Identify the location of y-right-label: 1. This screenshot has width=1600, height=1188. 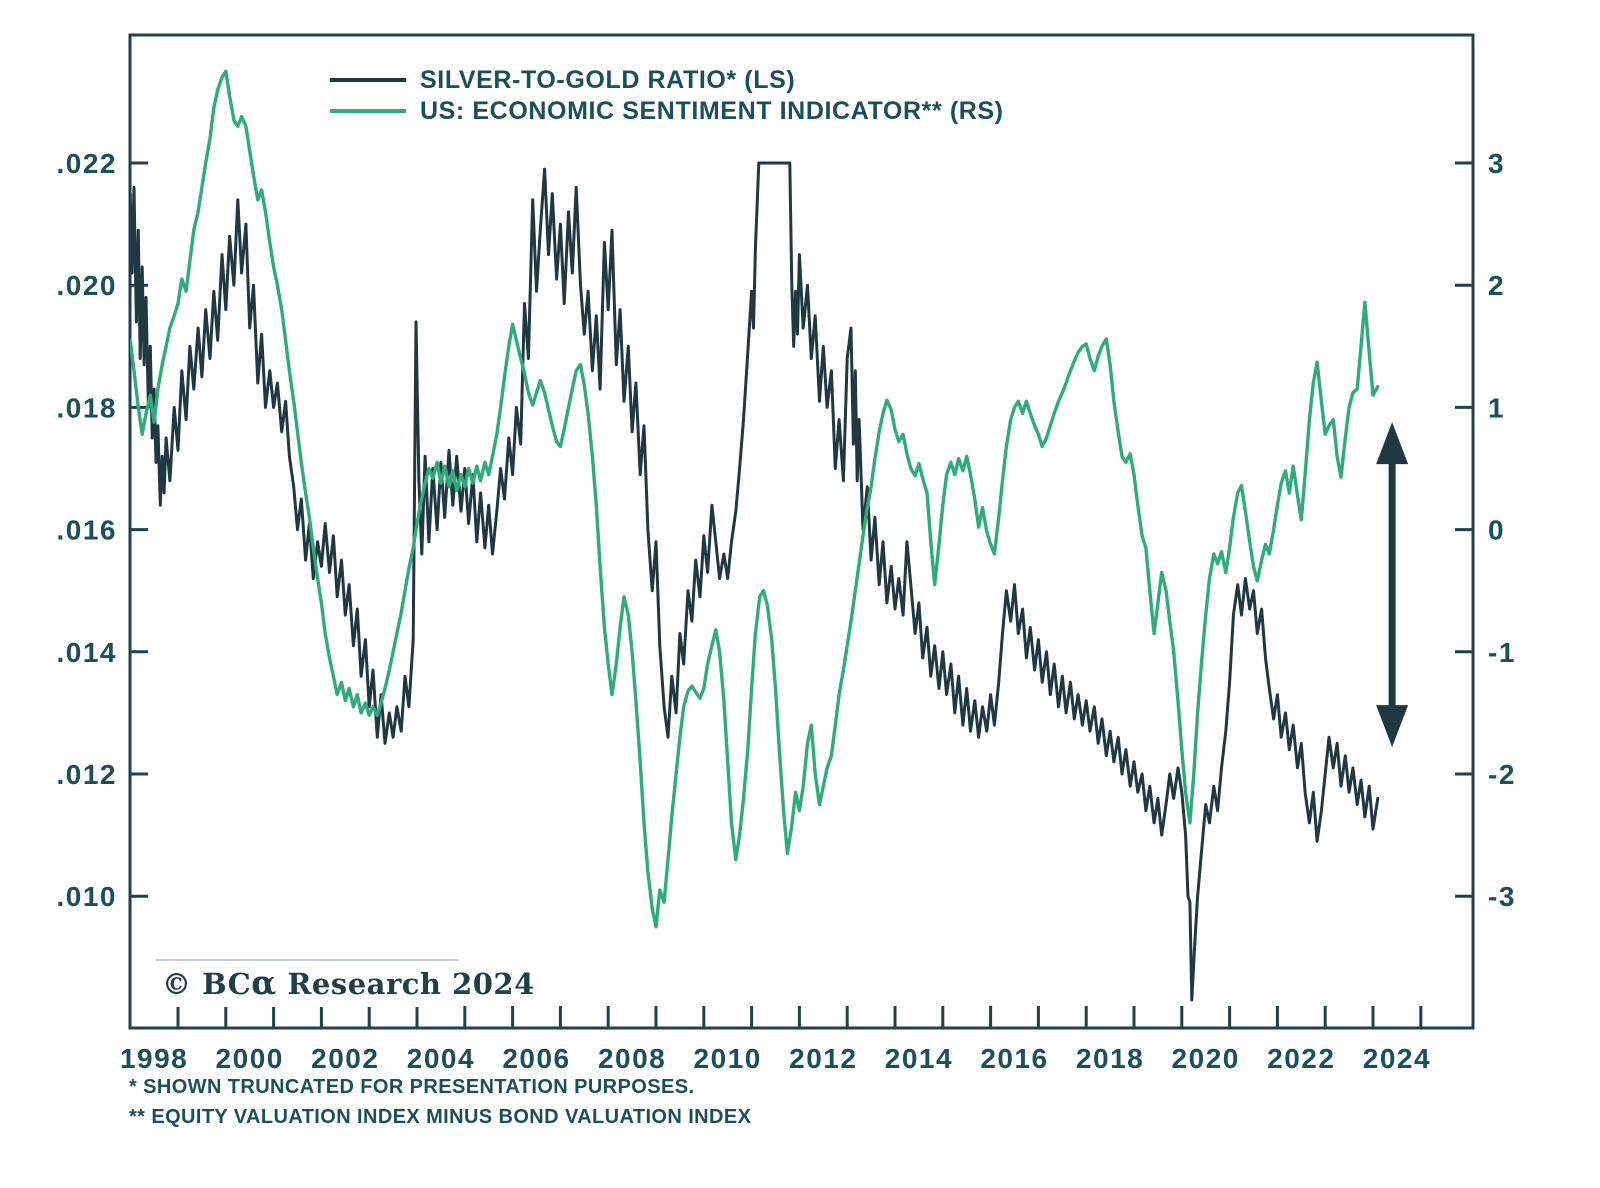
(1496, 407).